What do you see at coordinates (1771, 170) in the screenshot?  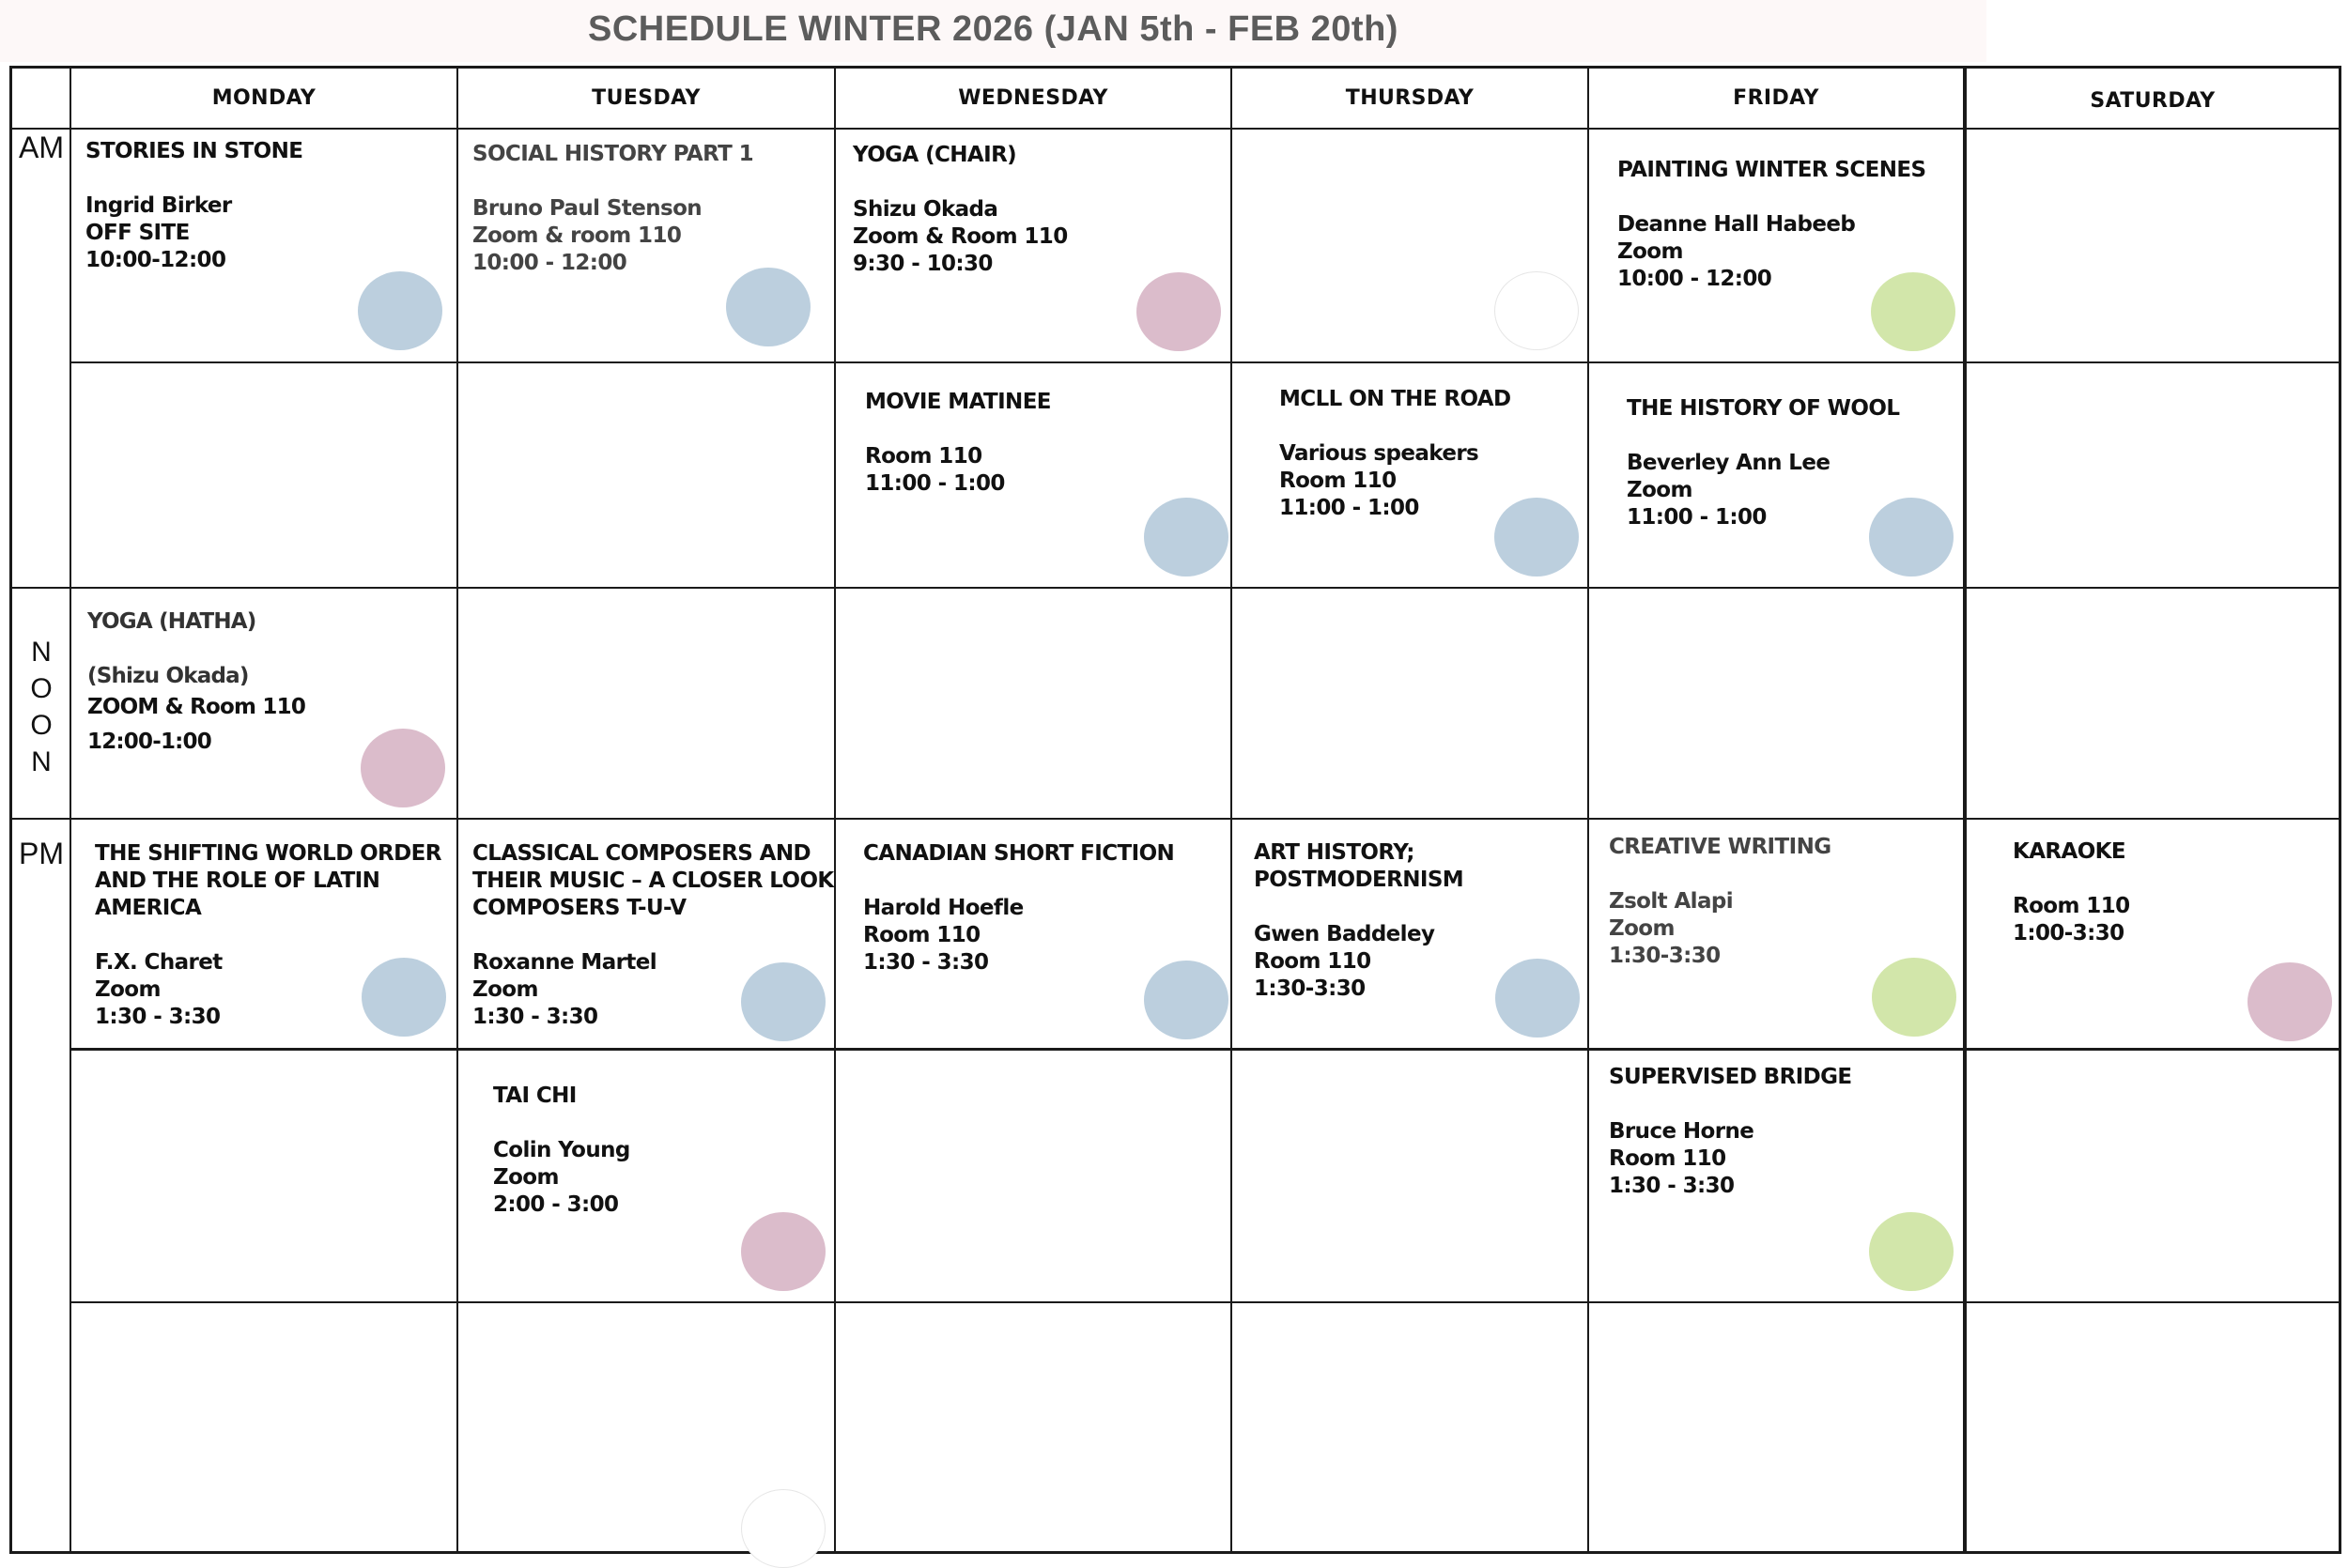 I see `class-title: PAINTING WINTER SCENES` at bounding box center [1771, 170].